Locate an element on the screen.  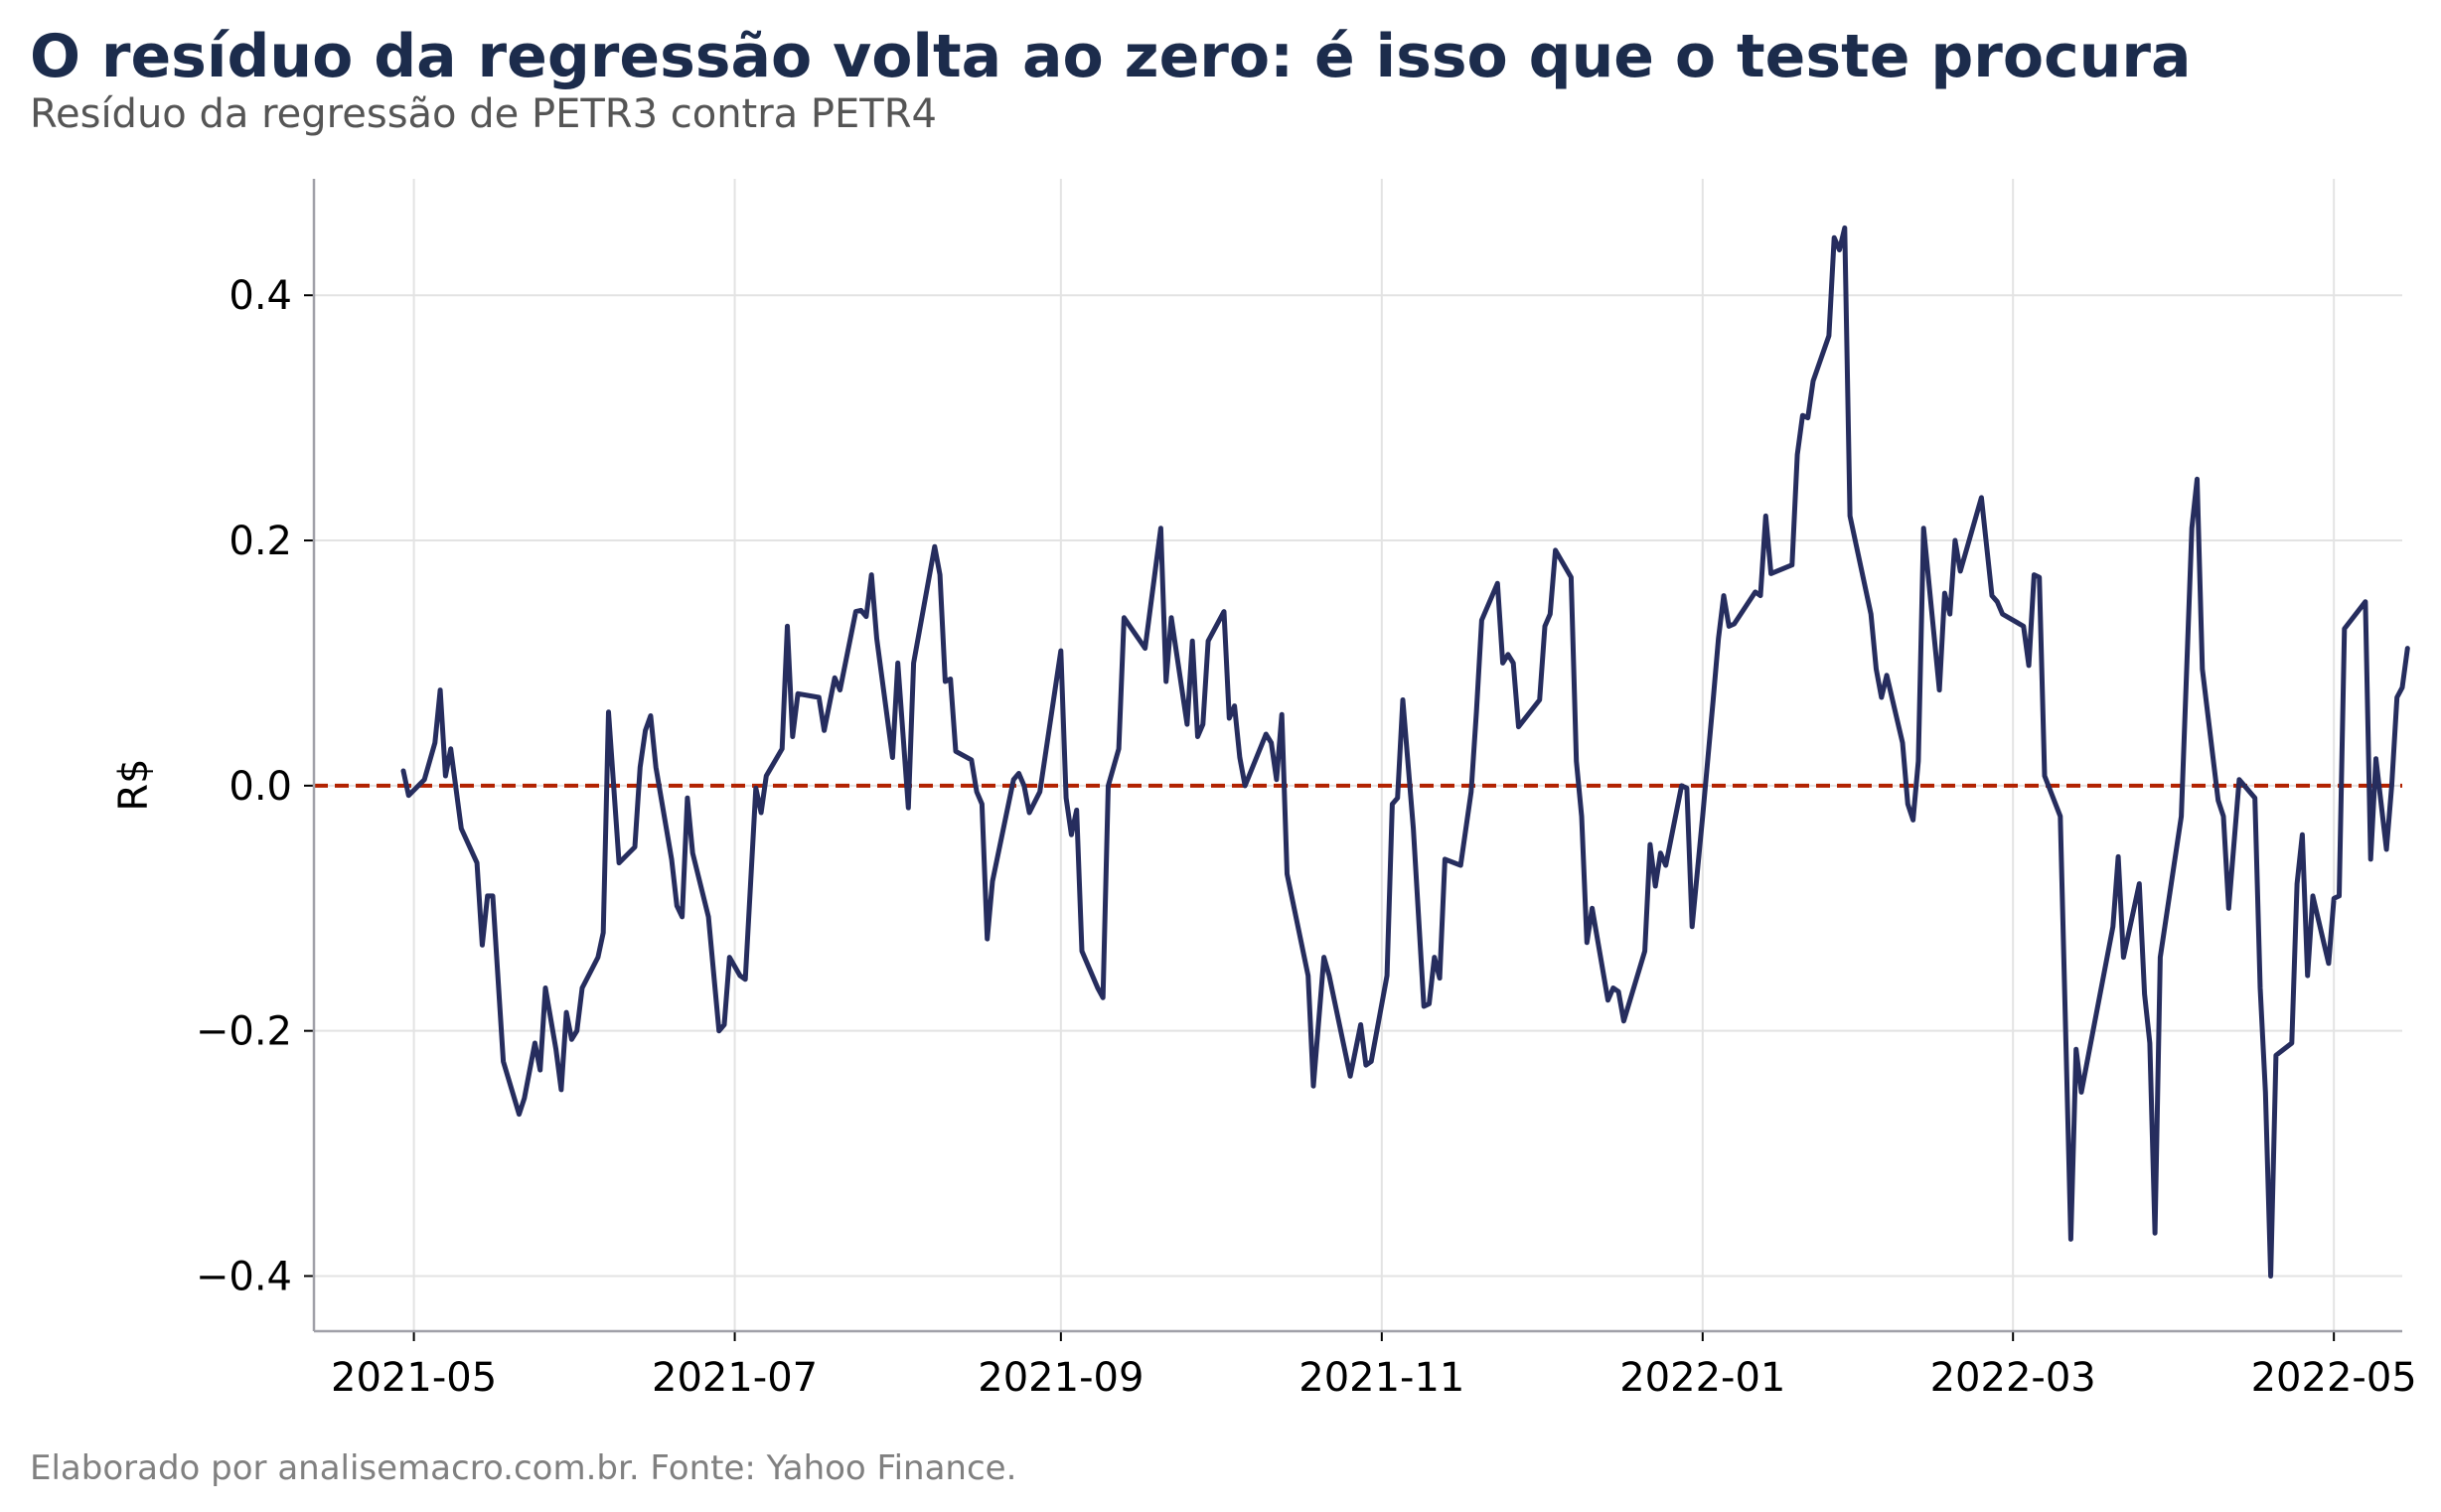
x-tick-label: 2021-11 is located at coordinates (1381, 1378).